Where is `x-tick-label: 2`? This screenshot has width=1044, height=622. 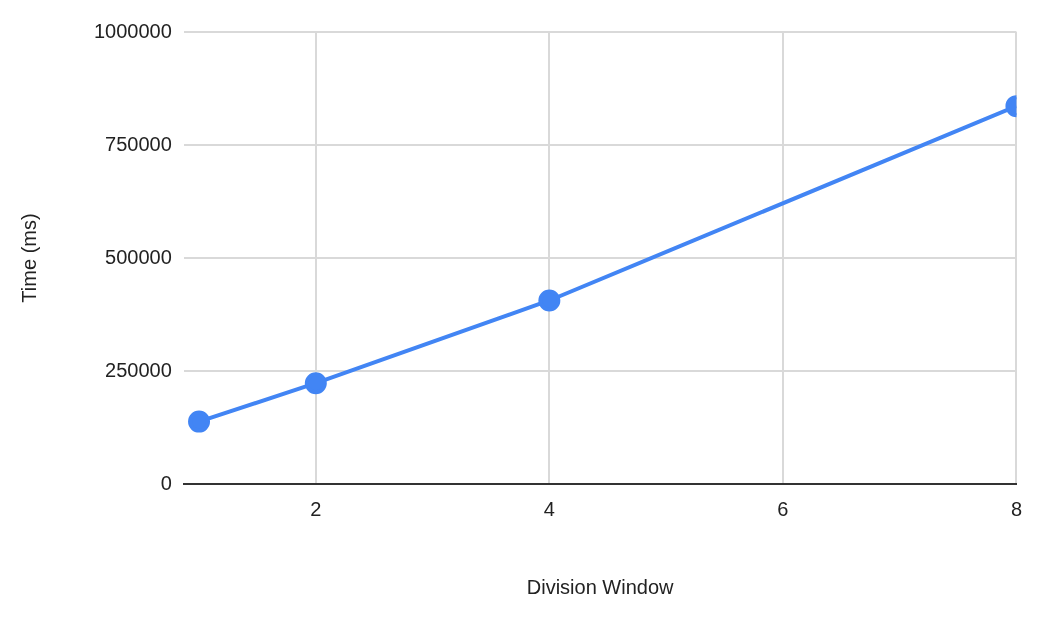
x-tick-label: 2 is located at coordinates (316, 508).